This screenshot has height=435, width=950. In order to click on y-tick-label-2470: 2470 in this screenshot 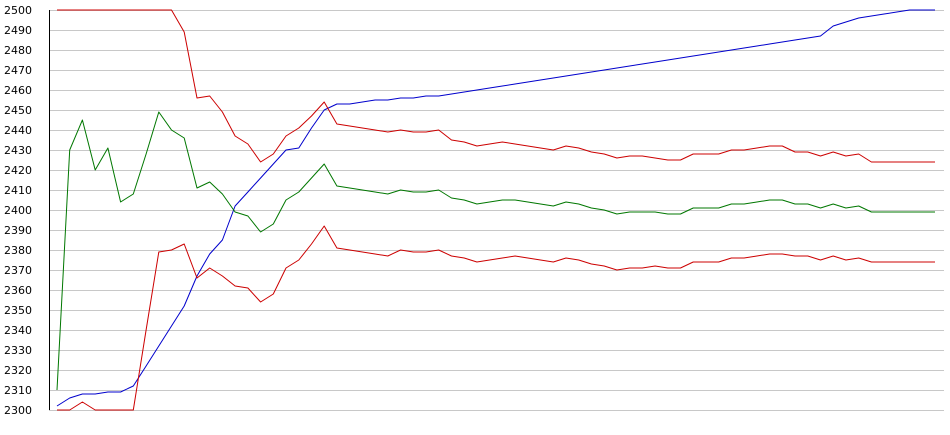, I will do `click(18, 70)`.